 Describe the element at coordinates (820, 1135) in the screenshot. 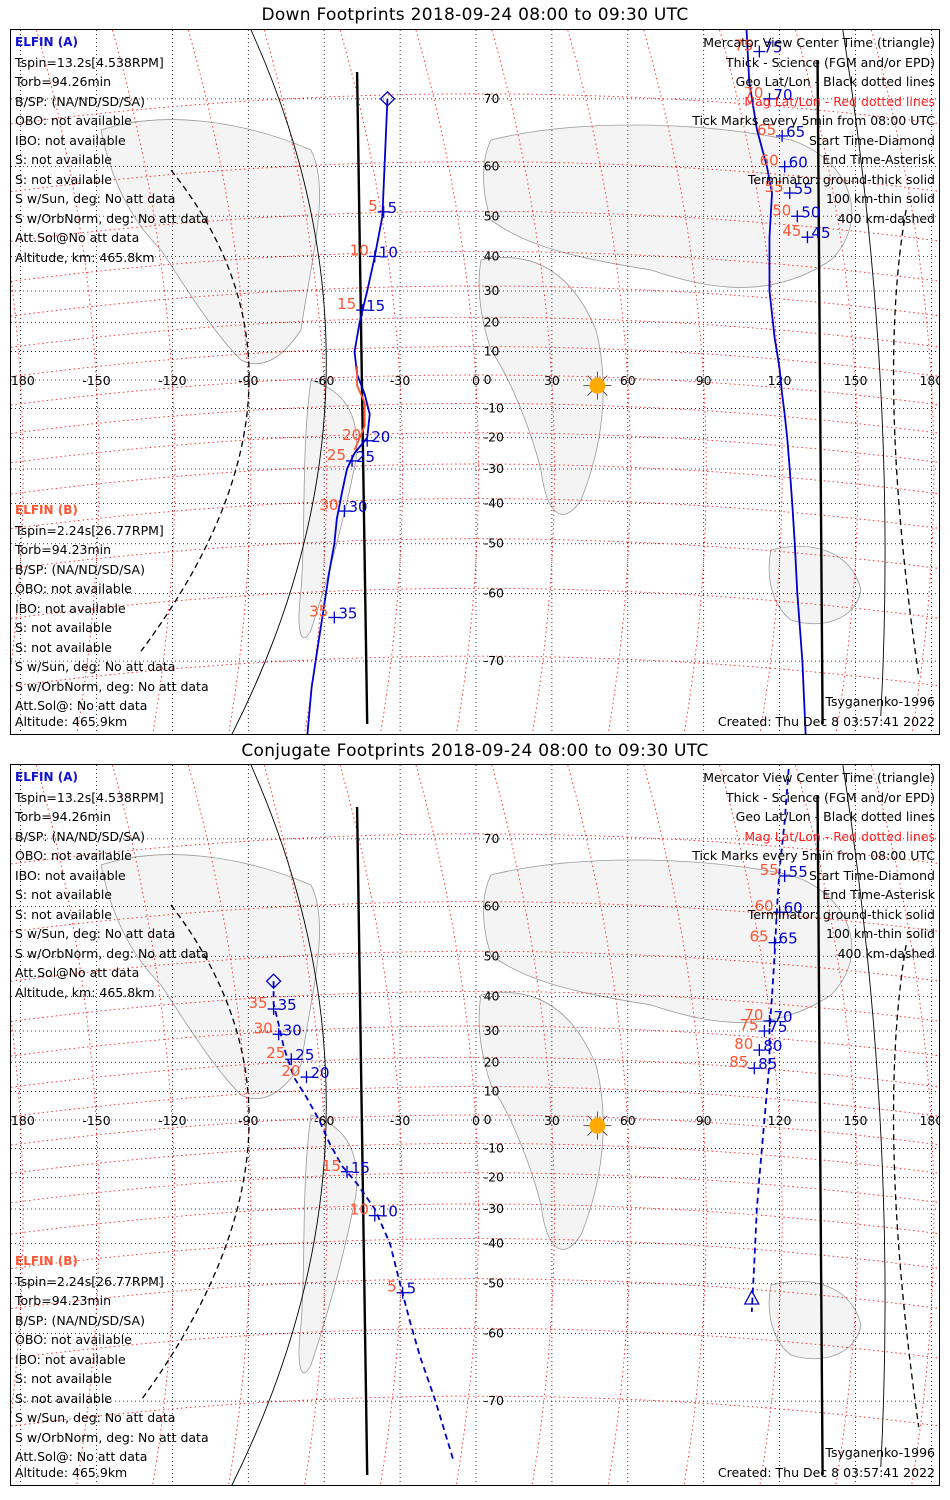

I see `terminator-east` at that location.